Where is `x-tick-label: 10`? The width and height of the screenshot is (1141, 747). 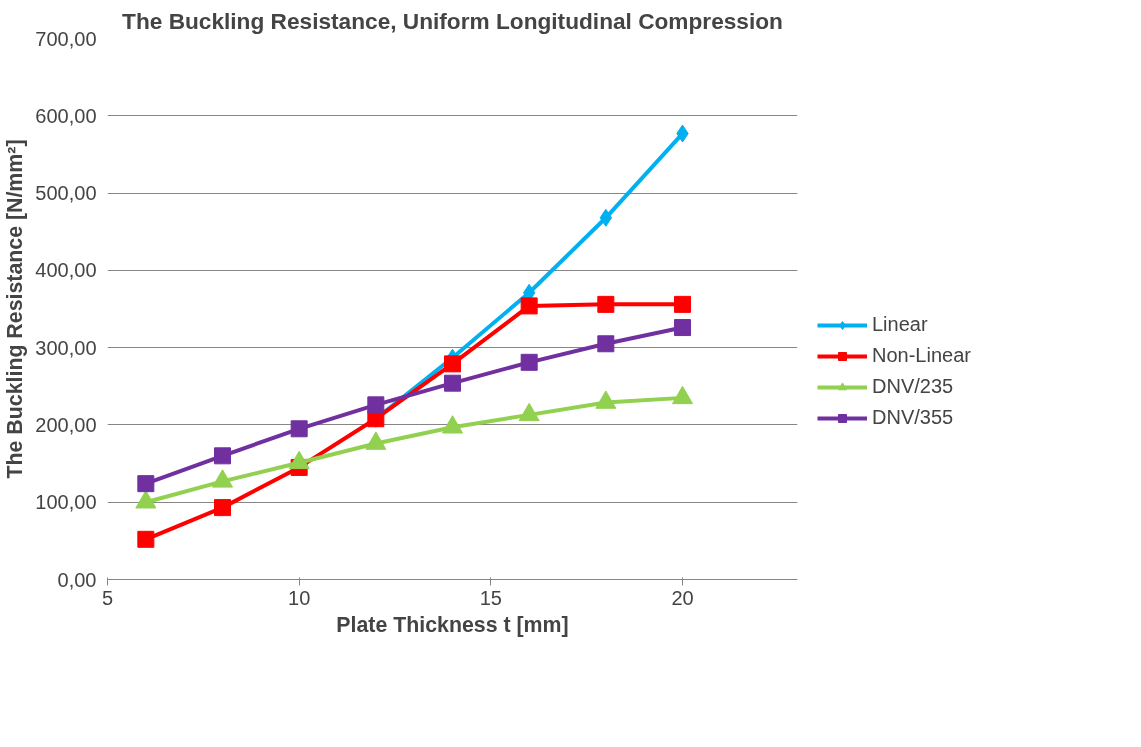 x-tick-label: 10 is located at coordinates (299, 597).